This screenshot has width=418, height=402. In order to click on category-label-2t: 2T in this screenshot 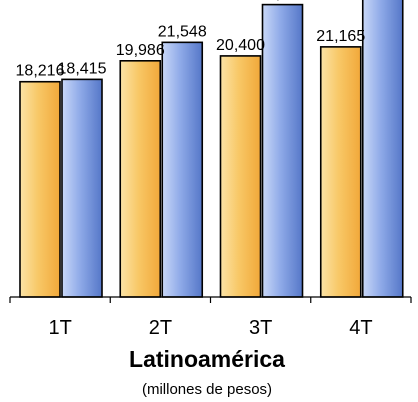, I will do `click(160, 328)`.